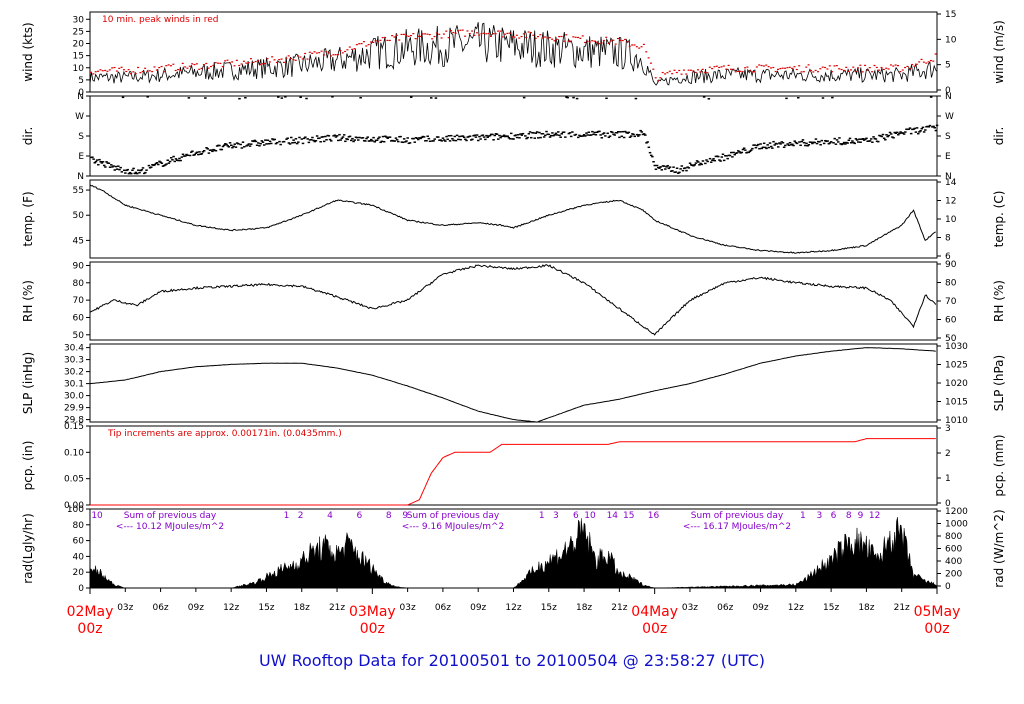 The height and width of the screenshot is (704, 1024). What do you see at coordinates (866, 608) in the screenshot?
I see `x-tick-label: 18z` at bounding box center [866, 608].